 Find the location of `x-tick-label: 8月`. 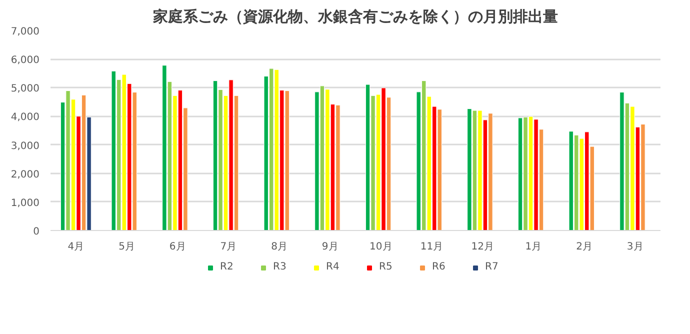

x-tick-label: 8月 is located at coordinates (279, 247).